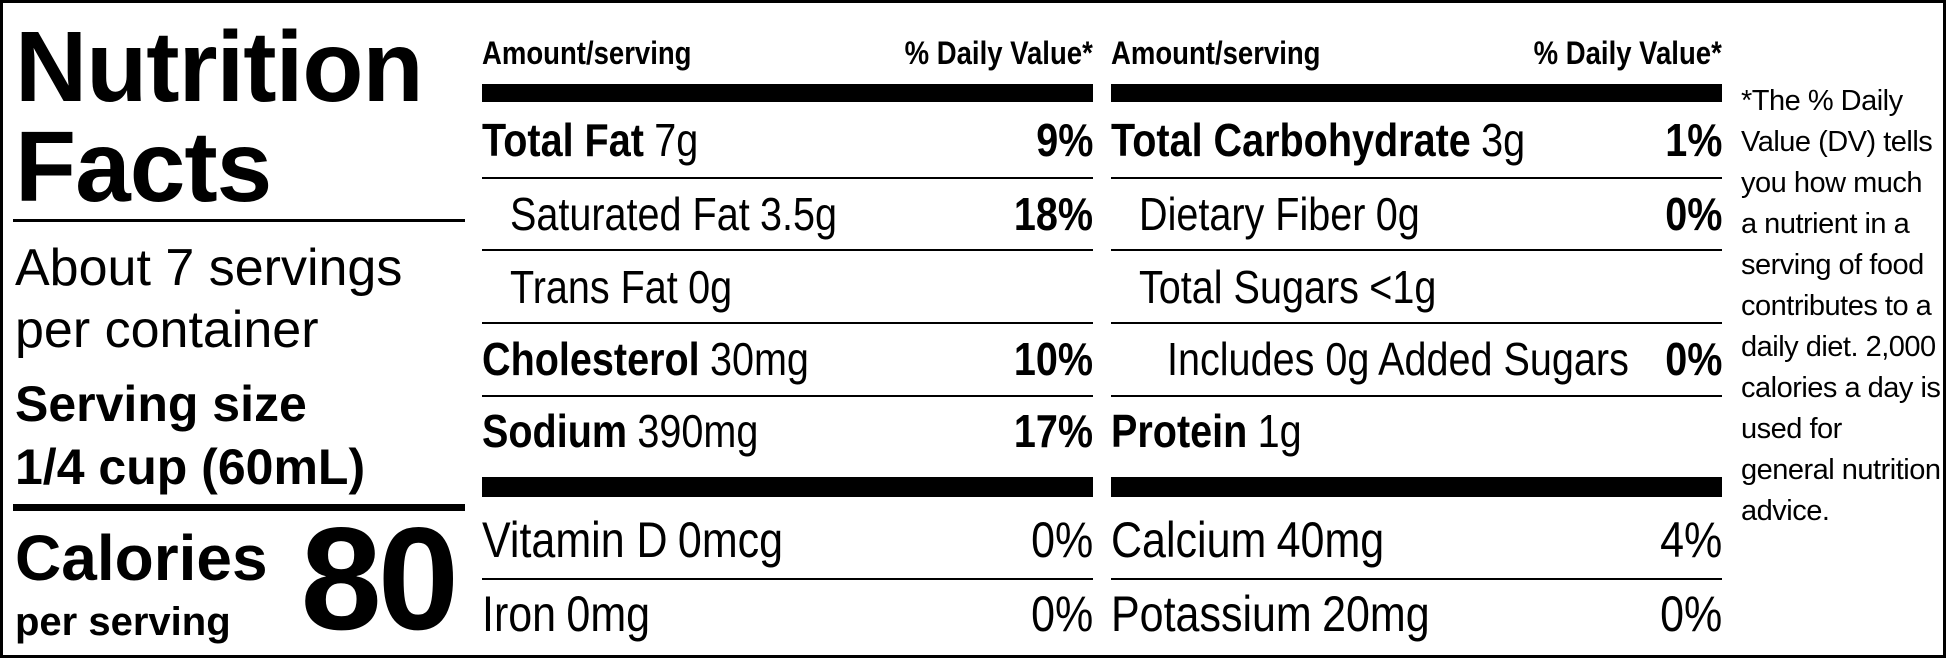 The image size is (1946, 658). What do you see at coordinates (759, 359) in the screenshot?
I see `nutrient-amount: 30mg` at bounding box center [759, 359].